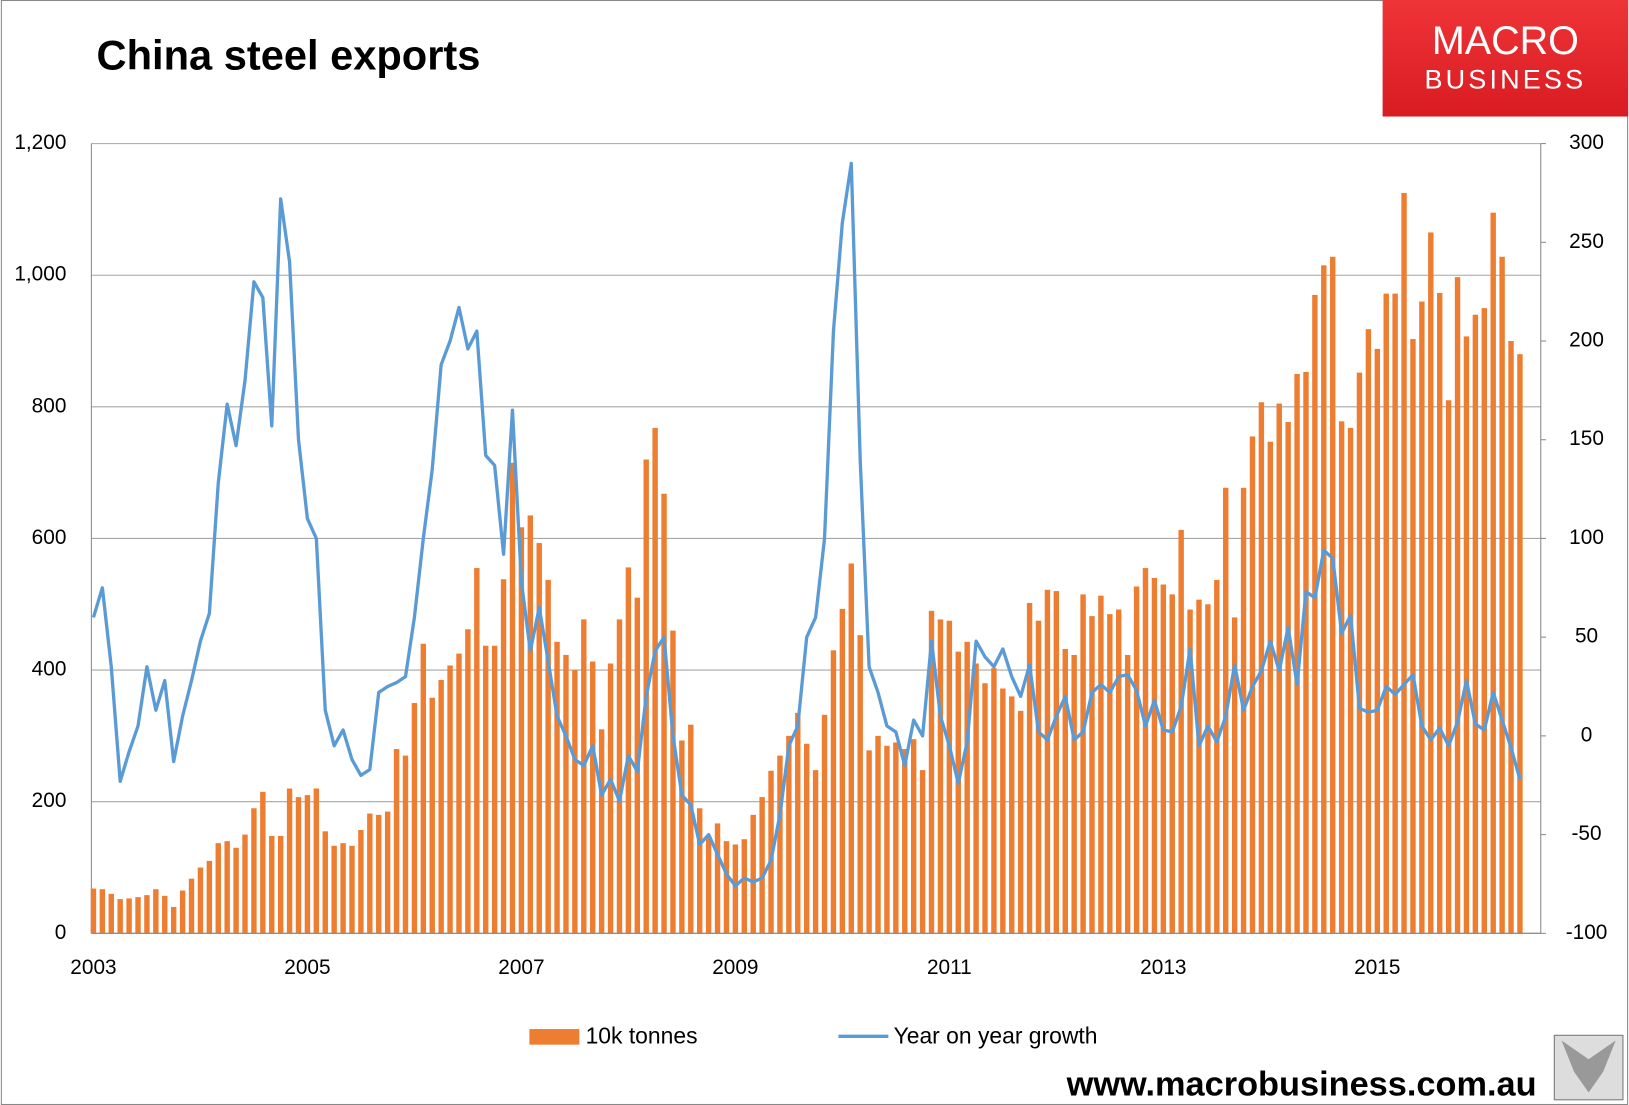 This screenshot has height=1105, width=1629. Describe the element at coordinates (49, 405) in the screenshot. I see `y-tick-label: 800` at that location.